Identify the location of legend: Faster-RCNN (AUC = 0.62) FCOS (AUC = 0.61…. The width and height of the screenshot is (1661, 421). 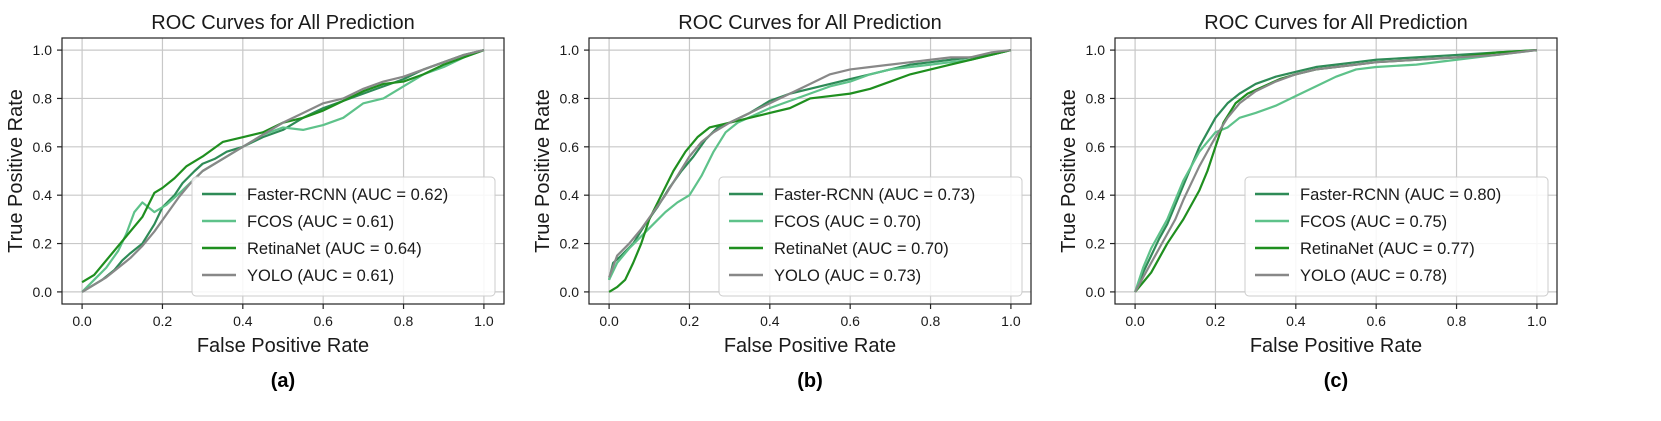
(343, 236).